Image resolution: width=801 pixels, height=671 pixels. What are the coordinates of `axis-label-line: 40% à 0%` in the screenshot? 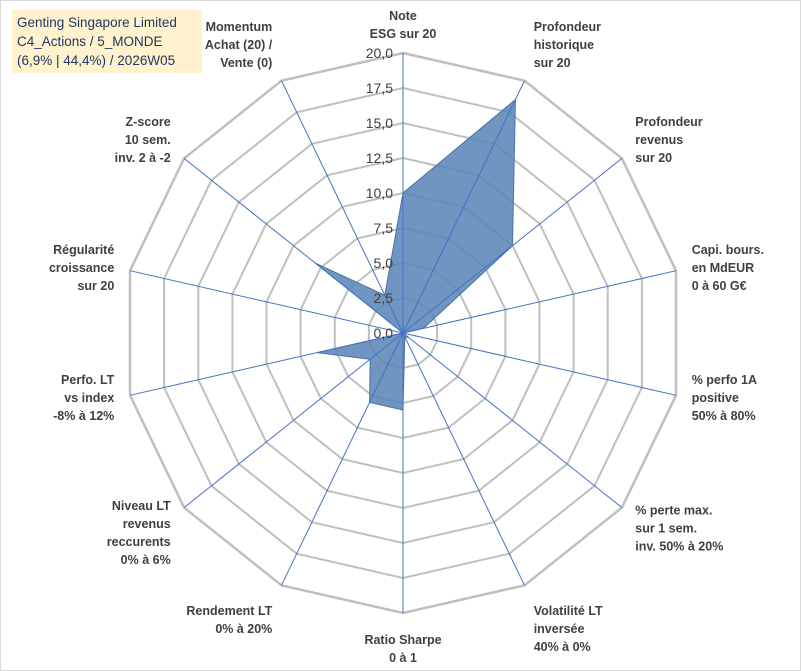 It's located at (562, 647).